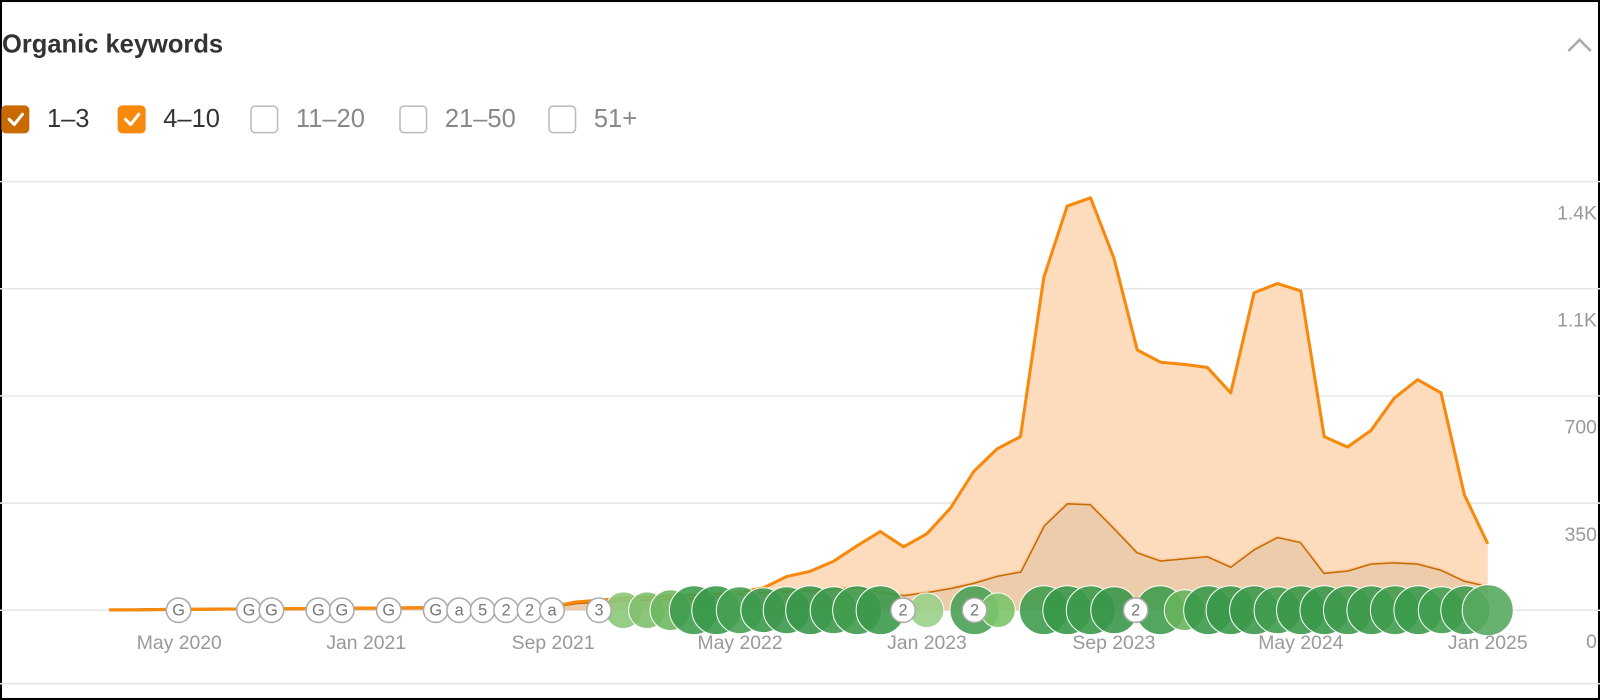 This screenshot has width=1600, height=700. Describe the element at coordinates (68, 119) in the screenshot. I see `legend-label: 1–3` at that location.